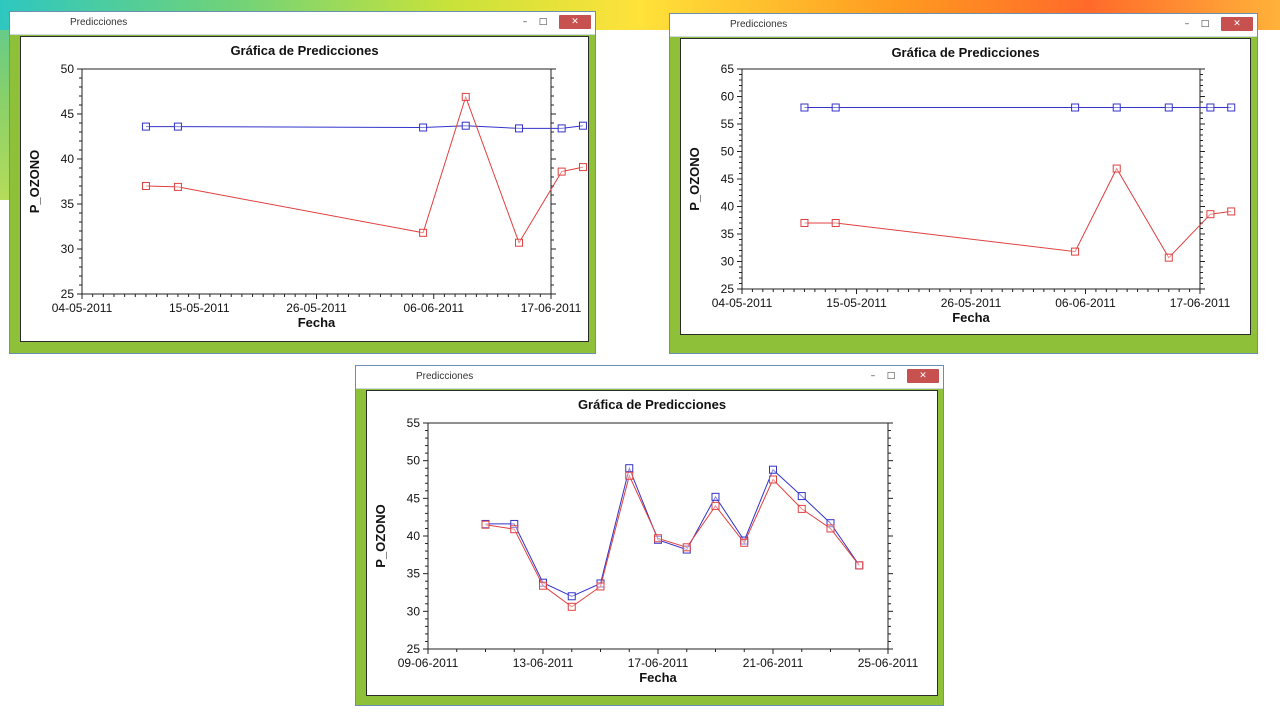 The width and height of the screenshot is (1280, 720). I want to click on x-tick-label: 13-06-2011, so click(543, 663).